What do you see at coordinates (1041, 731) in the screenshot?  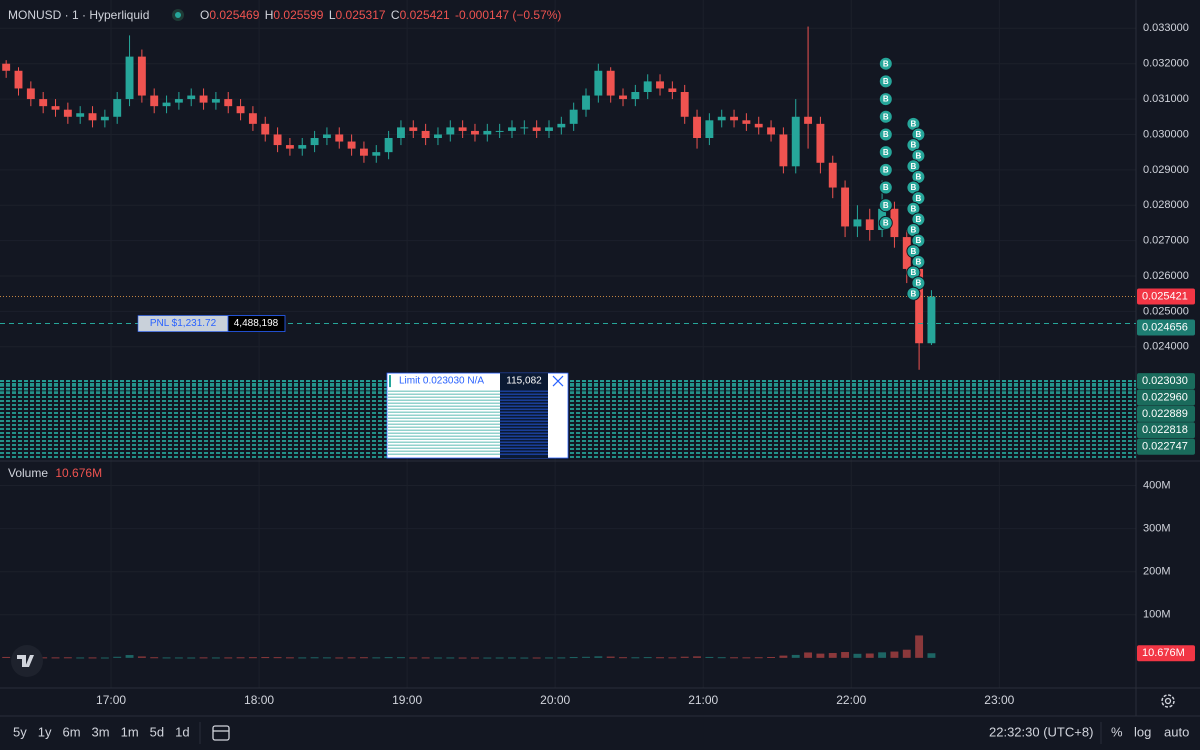 I see `clock: 22:32:30 (UTC+8)` at bounding box center [1041, 731].